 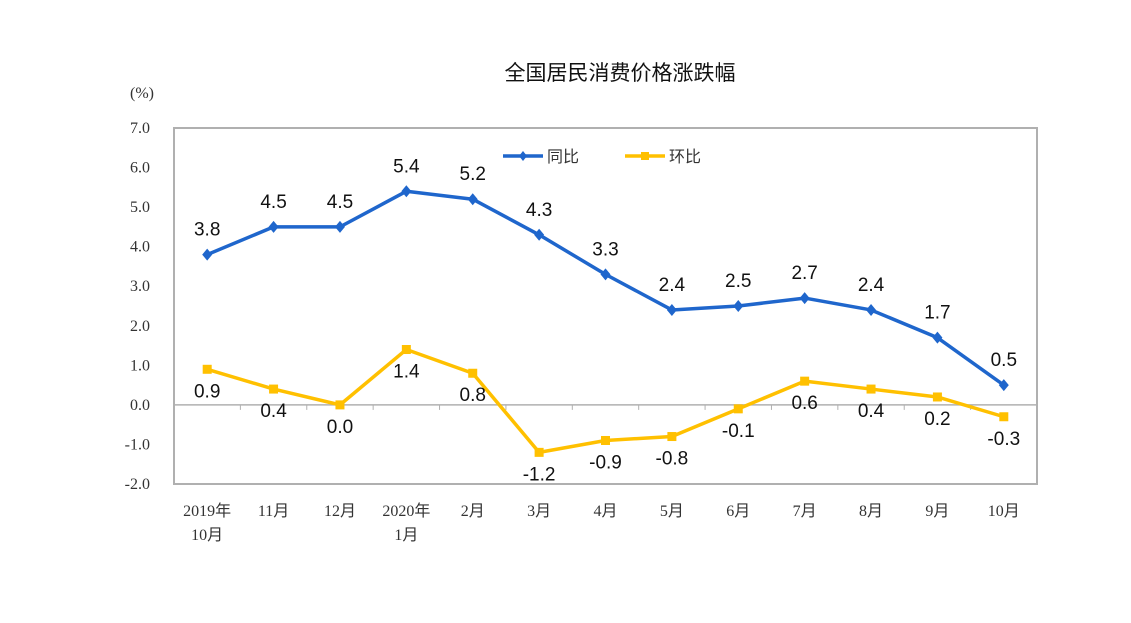 What do you see at coordinates (937, 419) in the screenshot?
I see `data-label: 0.2` at bounding box center [937, 419].